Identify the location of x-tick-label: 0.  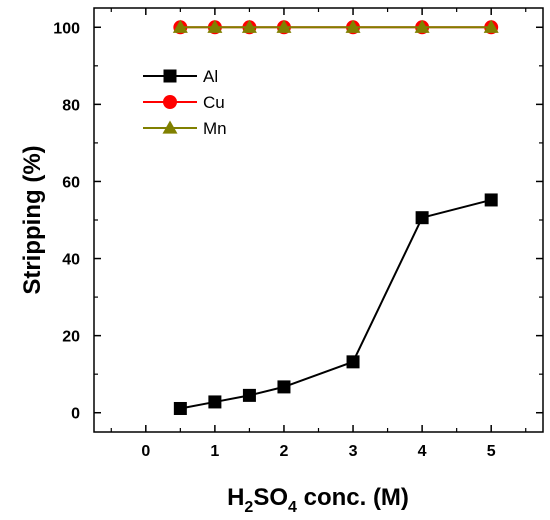
(145, 451).